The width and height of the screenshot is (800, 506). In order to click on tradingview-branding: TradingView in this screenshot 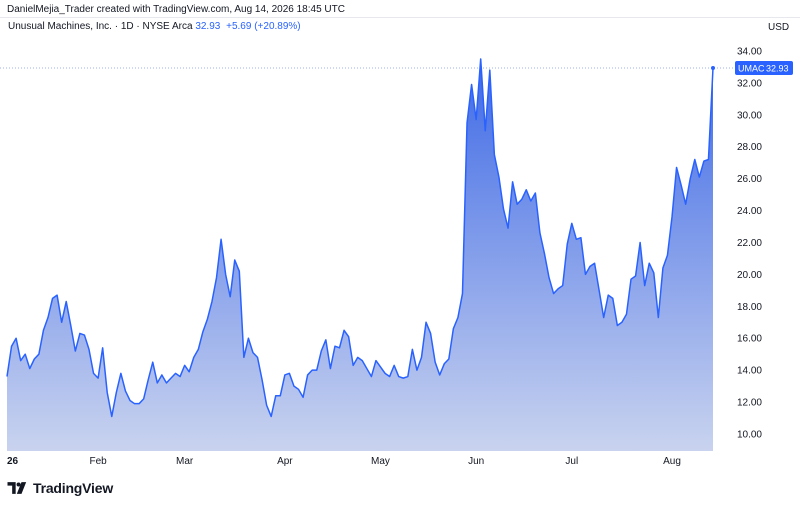, I will do `click(60, 488)`.